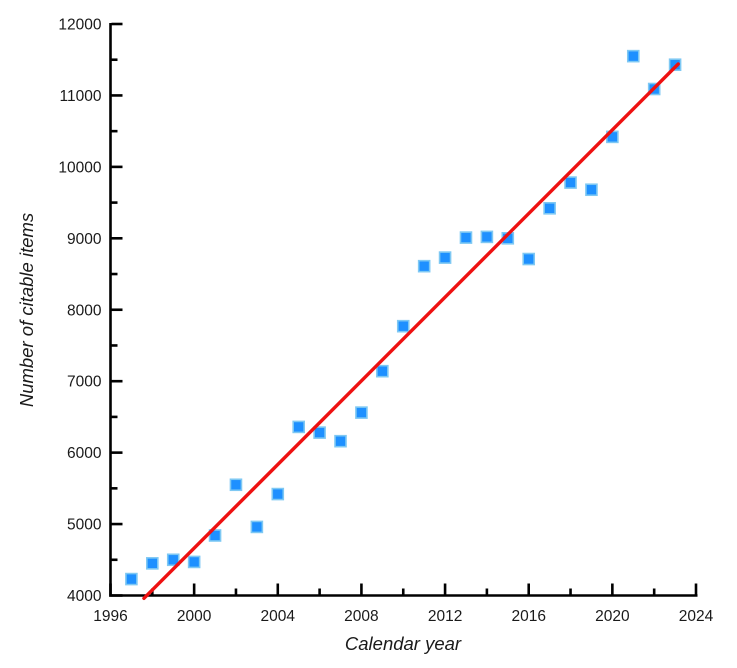 This screenshot has height=668, width=737. Describe the element at coordinates (403, 643) in the screenshot. I see `x-axis-label: Calendar year` at that location.